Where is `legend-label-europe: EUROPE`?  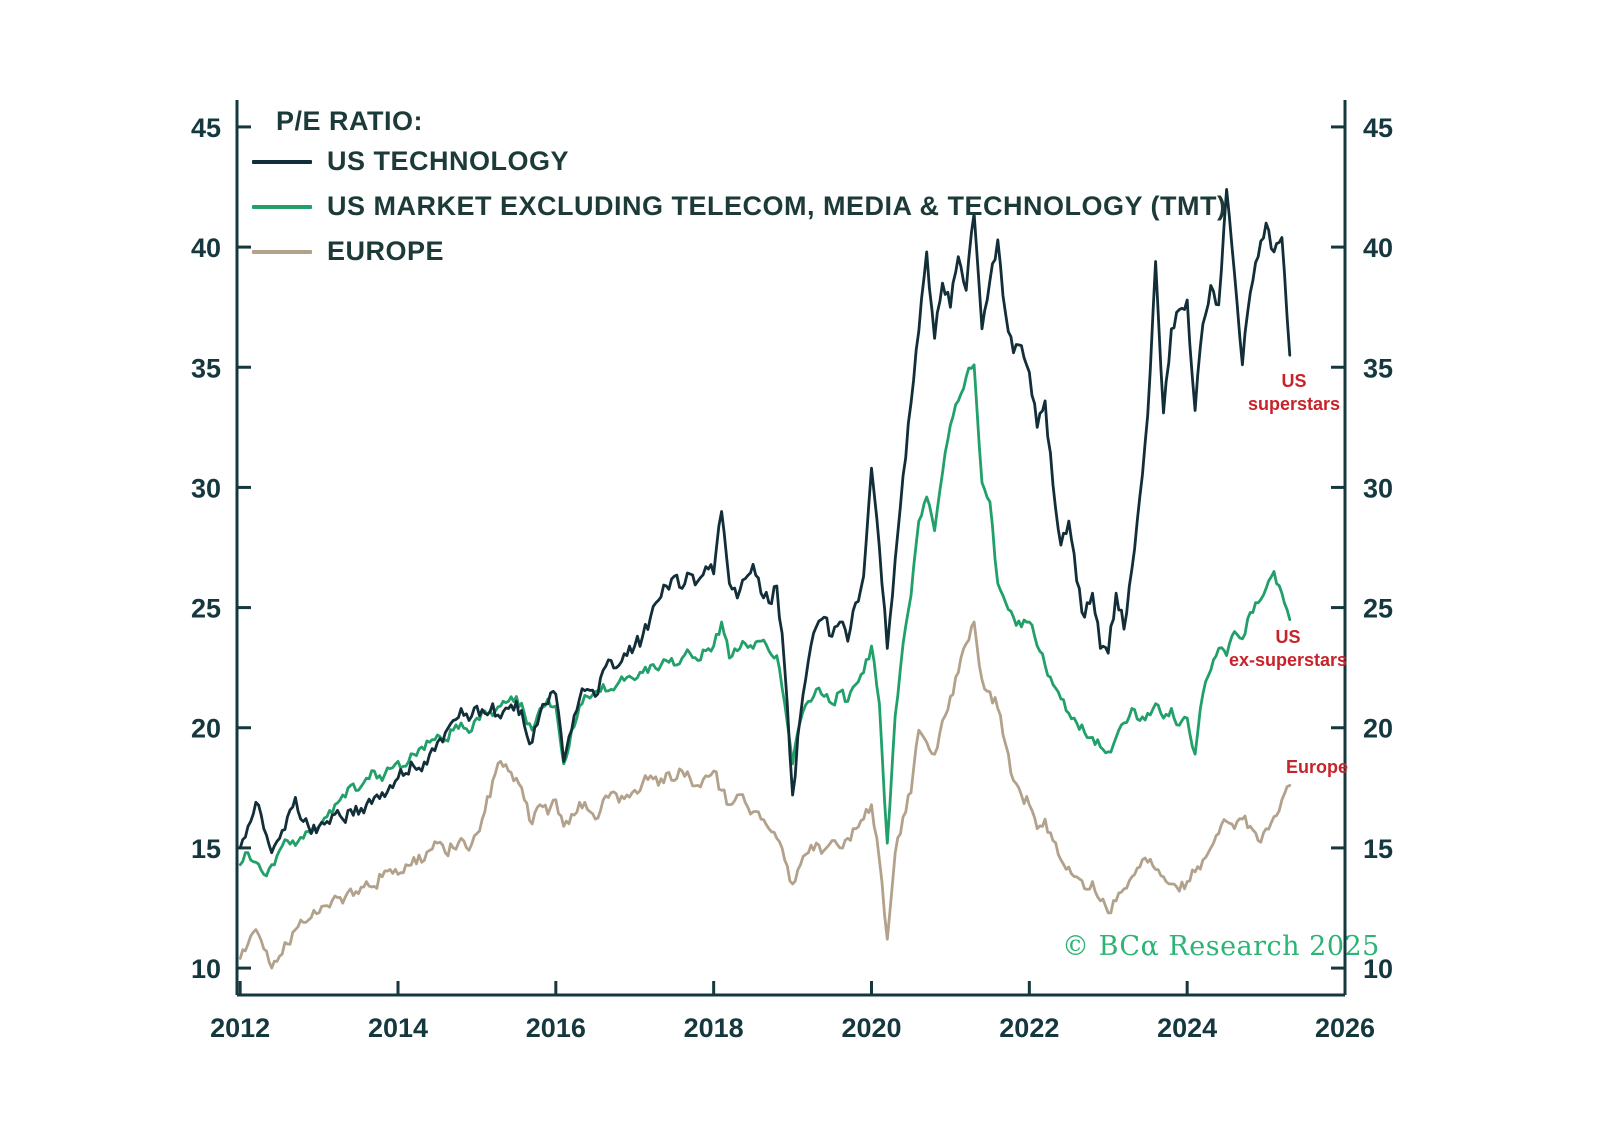
legend-label-europe: EUROPE is located at coordinates (386, 251).